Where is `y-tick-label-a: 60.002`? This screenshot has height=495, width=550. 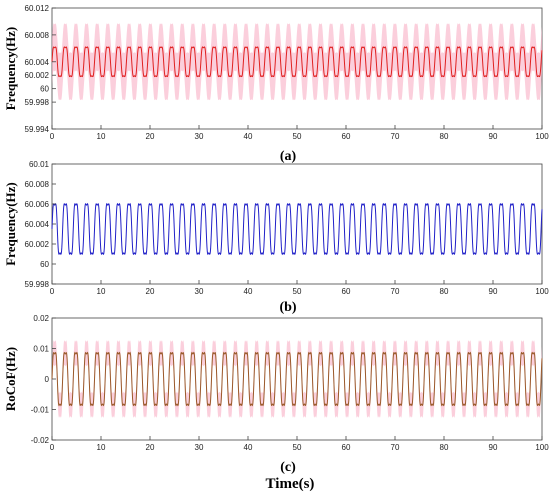 y-tick-label-a: 60.002 is located at coordinates (37, 75).